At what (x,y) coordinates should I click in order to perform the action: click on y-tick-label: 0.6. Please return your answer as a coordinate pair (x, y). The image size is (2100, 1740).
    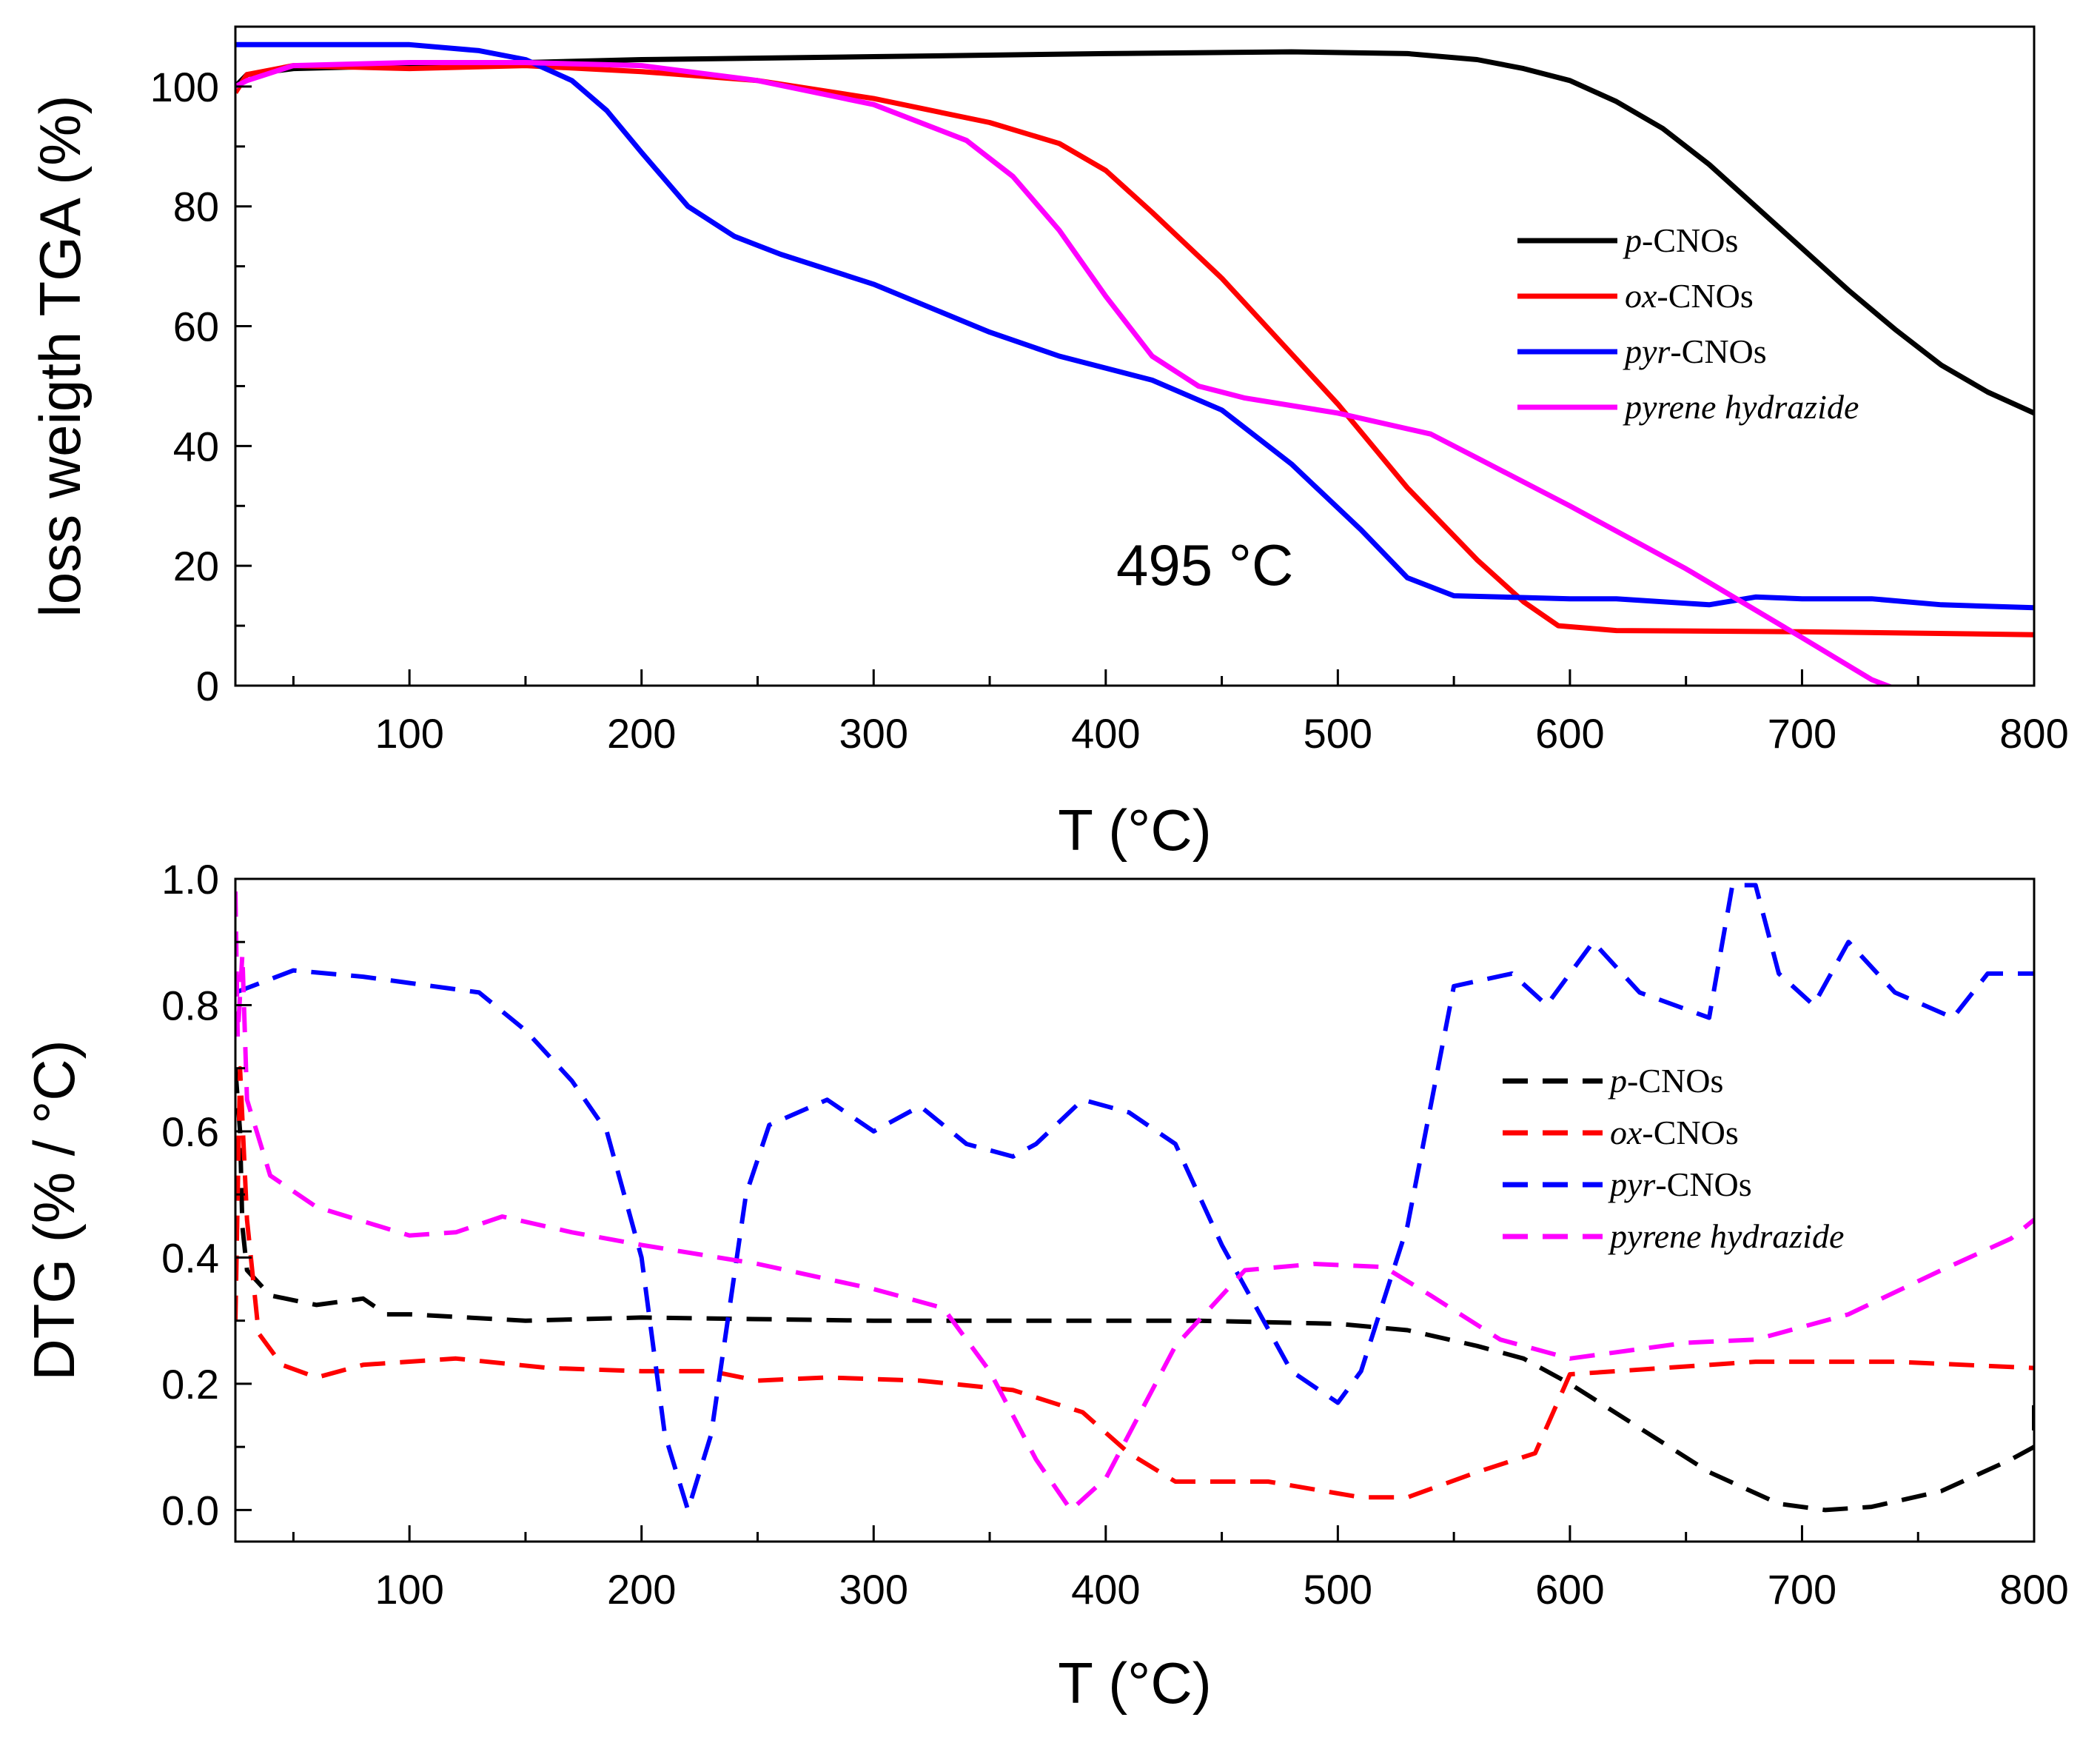
    Looking at the image, I should click on (190, 1131).